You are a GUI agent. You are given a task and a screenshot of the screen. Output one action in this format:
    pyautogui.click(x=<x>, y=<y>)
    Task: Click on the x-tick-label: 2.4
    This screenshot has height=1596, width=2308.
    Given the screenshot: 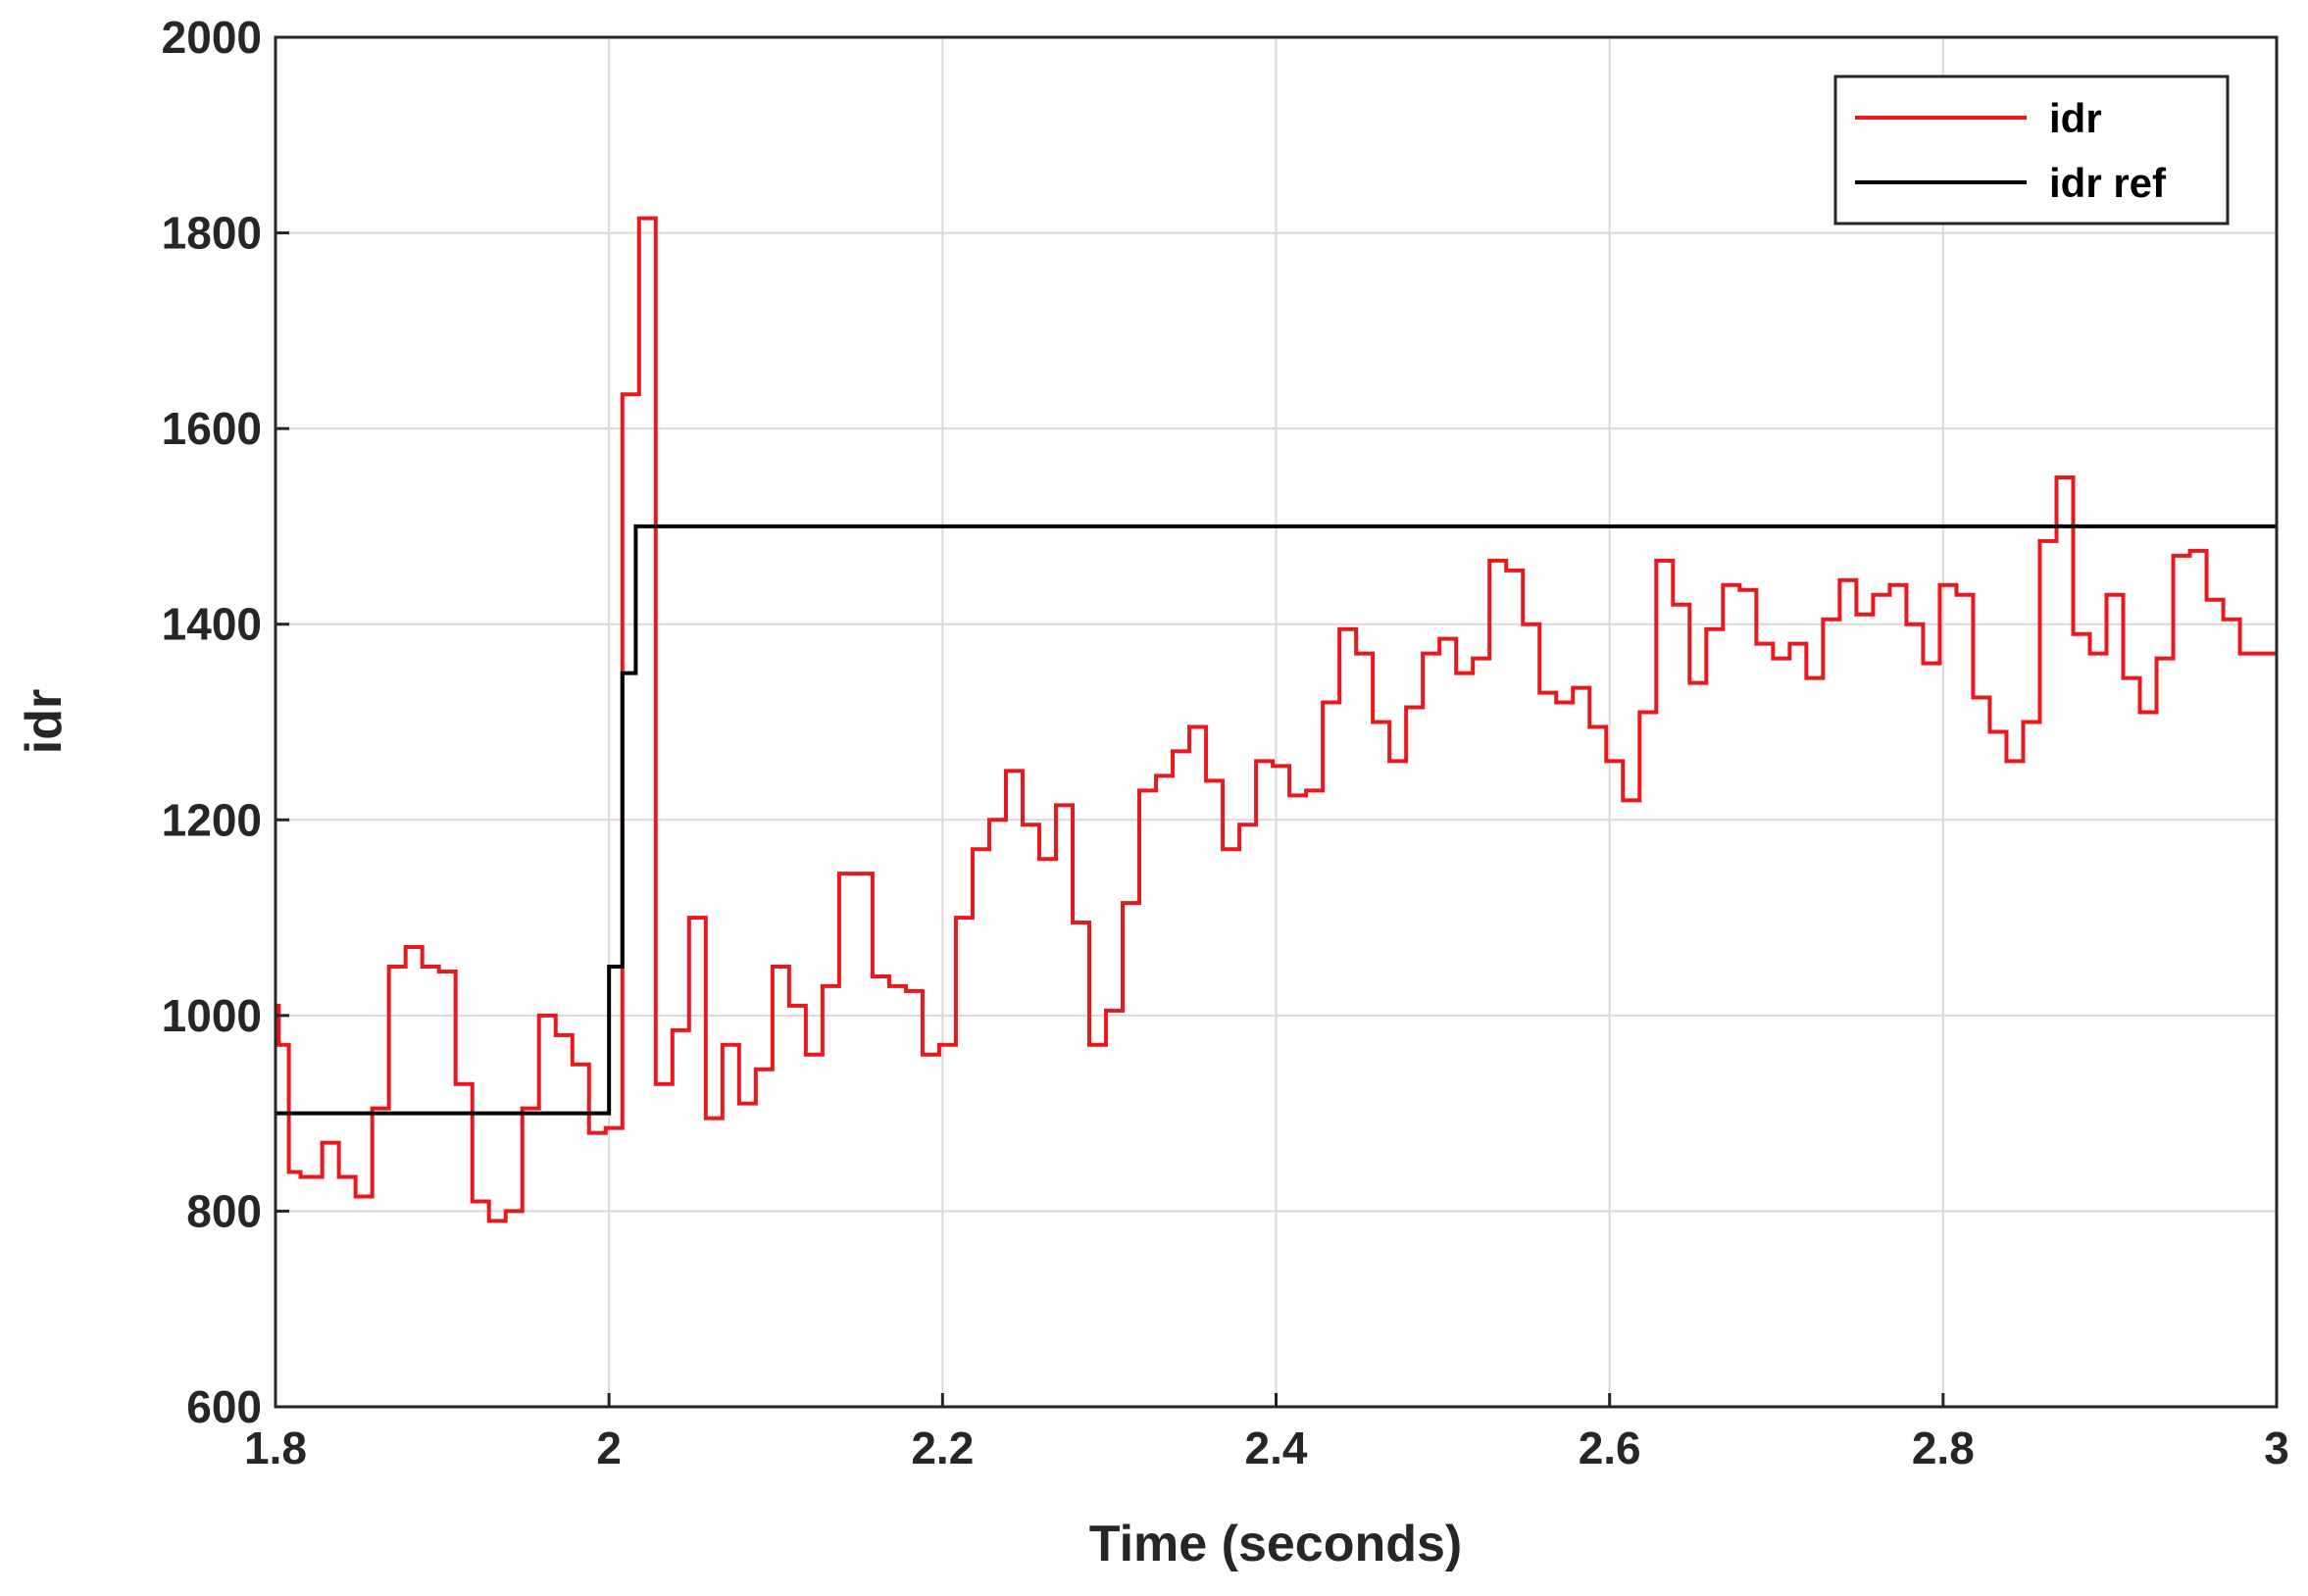 What is the action you would take?
    pyautogui.click(x=1276, y=1447)
    